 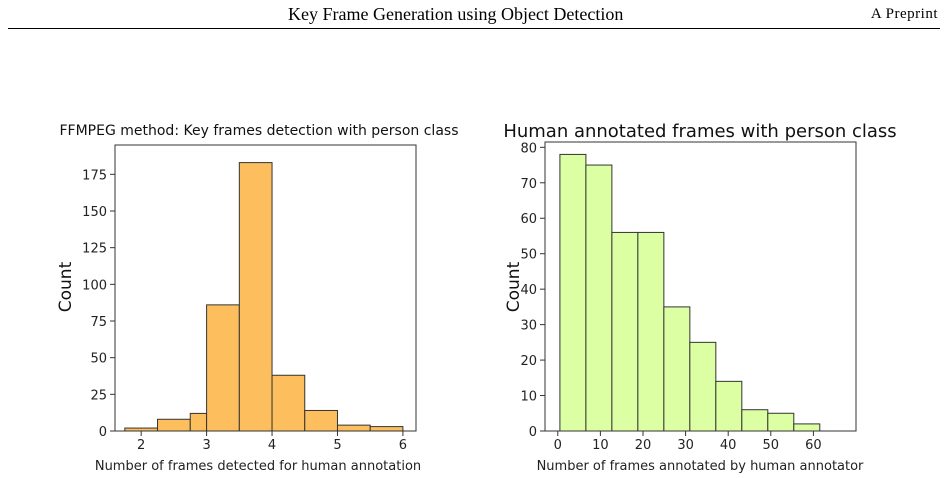 I want to click on x-tick-label: 2, so click(x=141, y=445).